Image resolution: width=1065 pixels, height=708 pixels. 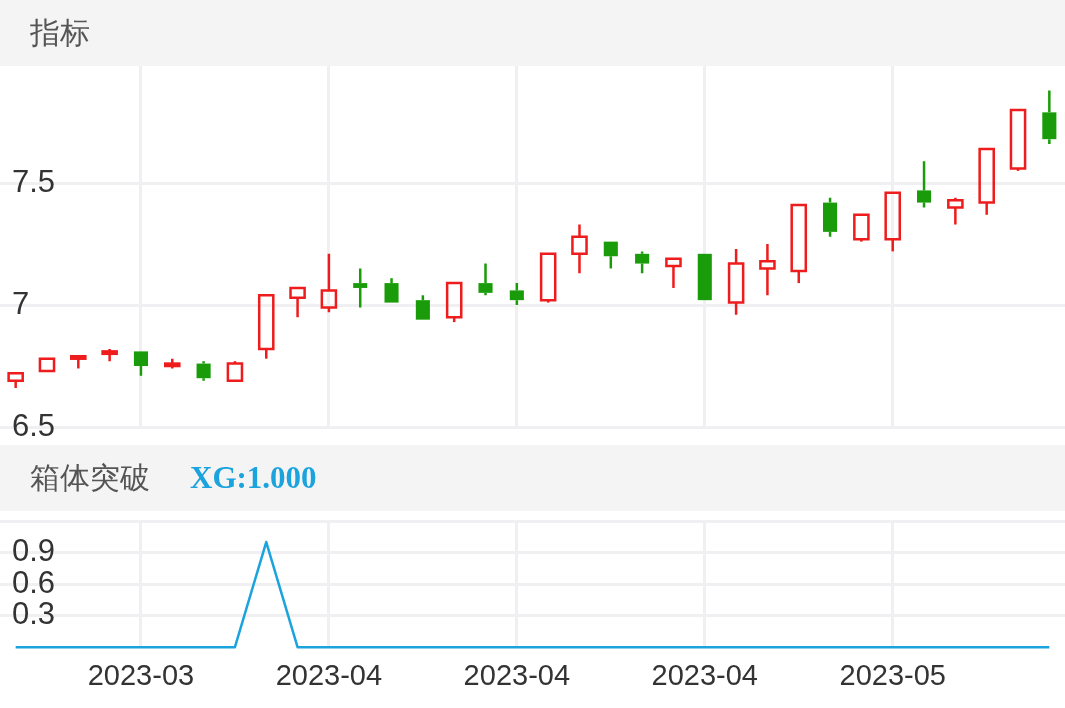 I want to click on x-tick-label: 2023-03, so click(x=141, y=674).